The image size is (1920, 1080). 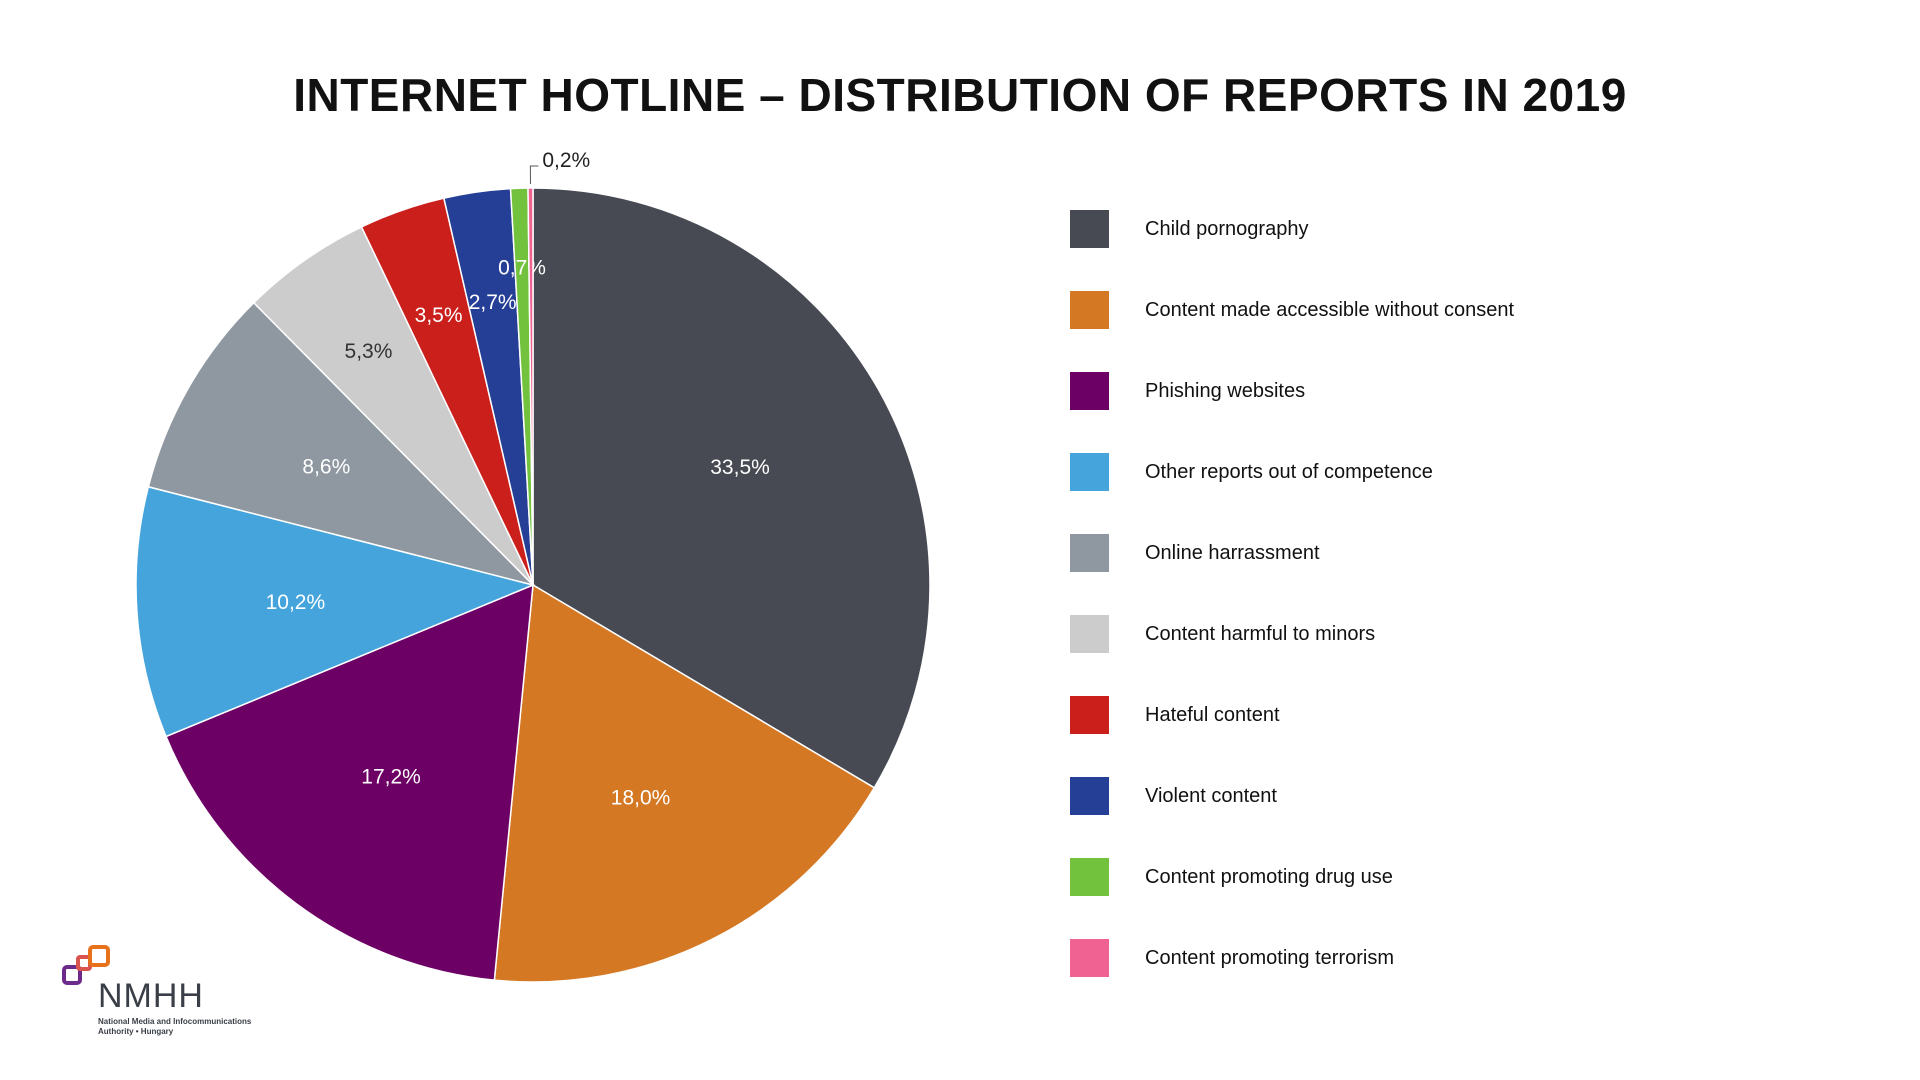 I want to click on logo-subtitle-line: National Media and Infocommunications, so click(x=175, y=1021).